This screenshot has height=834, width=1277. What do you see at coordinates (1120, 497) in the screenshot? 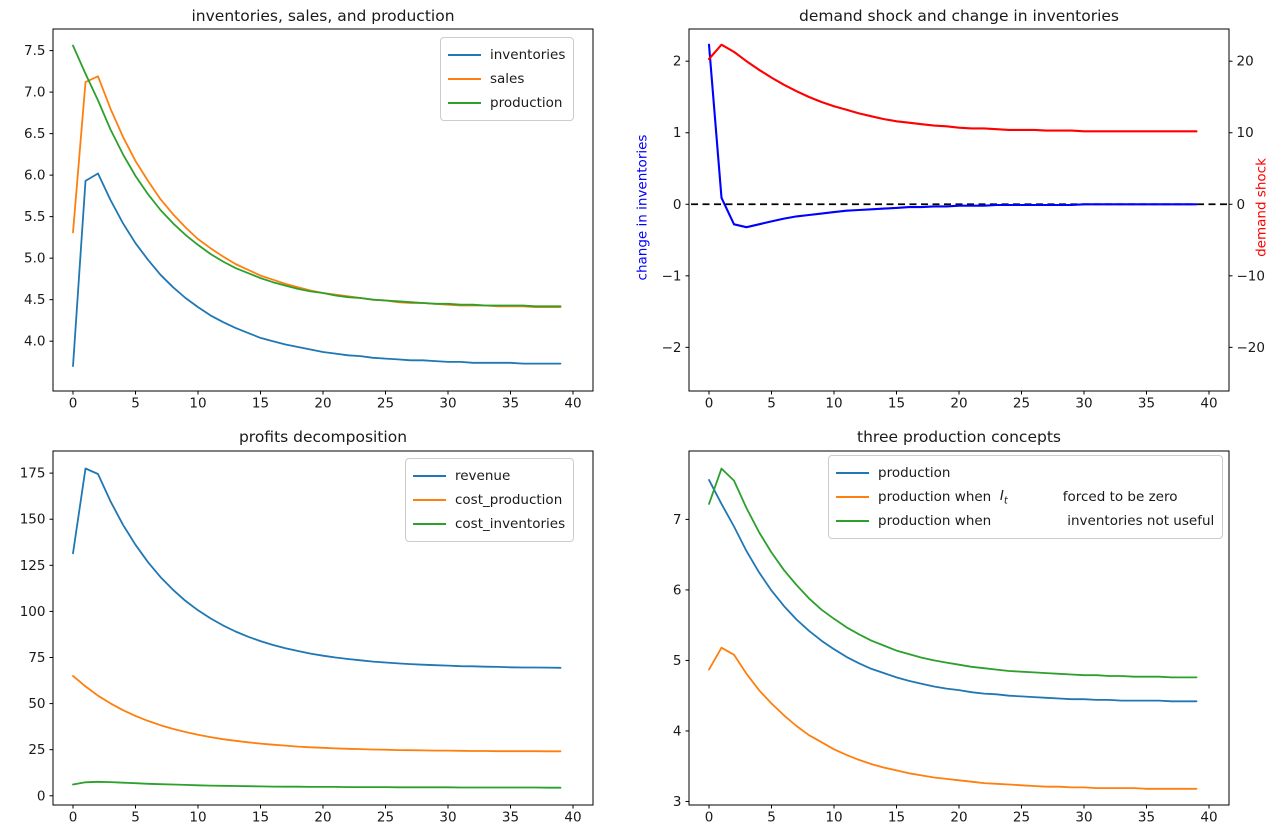
I see `legend-label: forced to be zero` at bounding box center [1120, 497].